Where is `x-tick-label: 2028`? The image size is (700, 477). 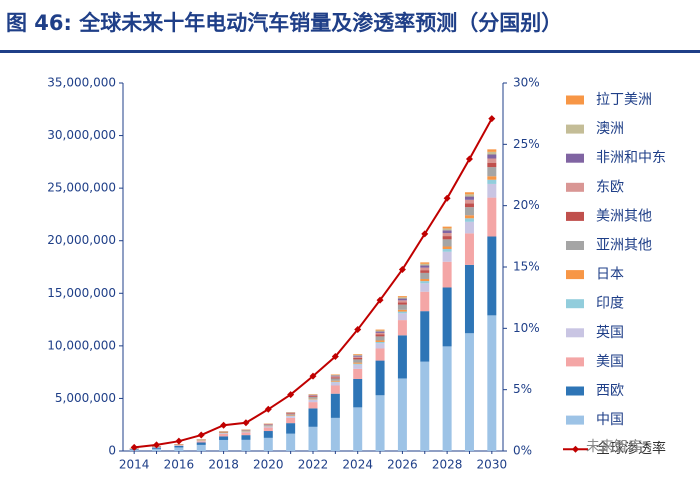 x-tick-label: 2028 is located at coordinates (447, 465).